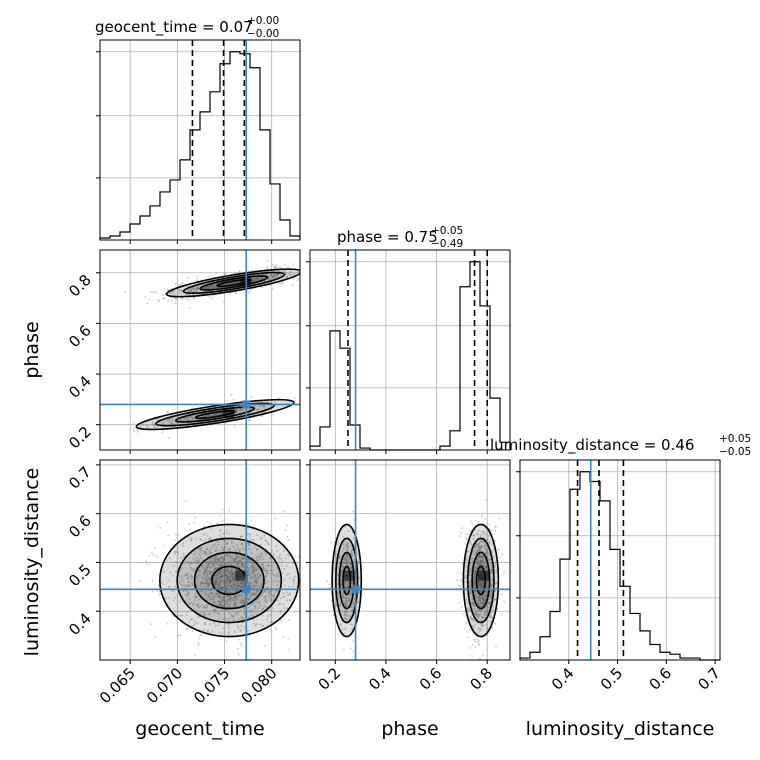 The width and height of the screenshot is (760, 760). I want to click on truth-marker, so click(246, 589).